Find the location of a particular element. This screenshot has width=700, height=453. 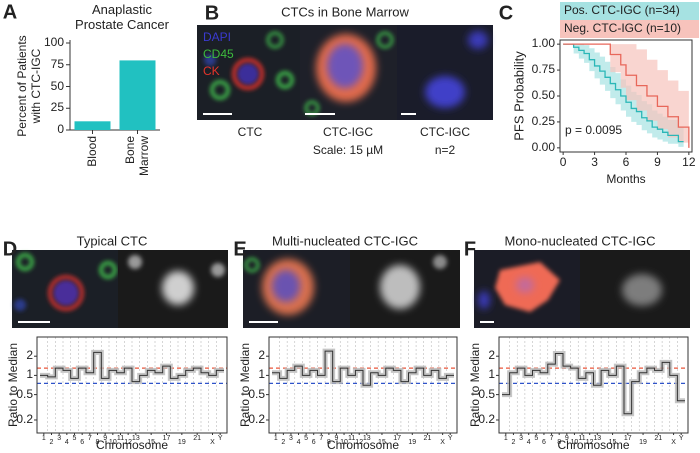

survival-line is located at coordinates (626, 95).